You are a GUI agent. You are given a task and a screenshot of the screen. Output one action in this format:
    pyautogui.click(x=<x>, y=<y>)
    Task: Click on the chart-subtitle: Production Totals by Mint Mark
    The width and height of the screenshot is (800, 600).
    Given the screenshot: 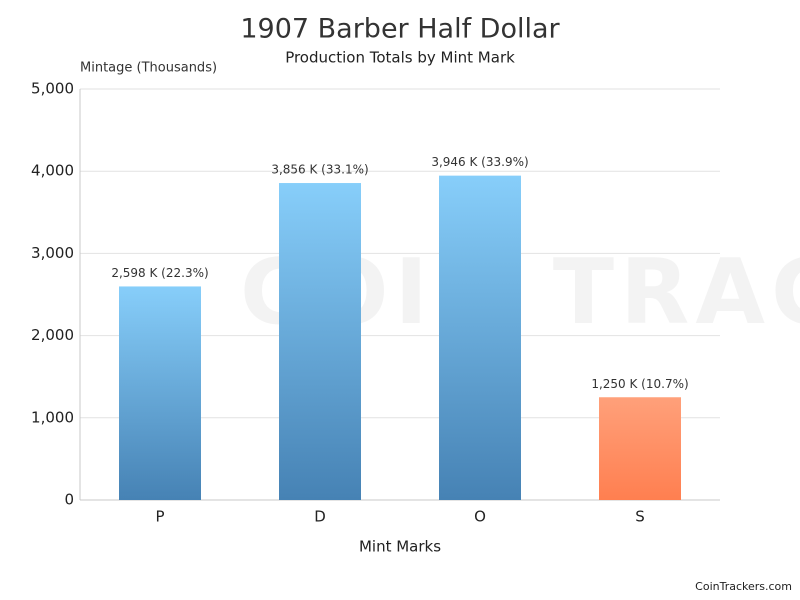 What is the action you would take?
    pyautogui.click(x=400, y=58)
    